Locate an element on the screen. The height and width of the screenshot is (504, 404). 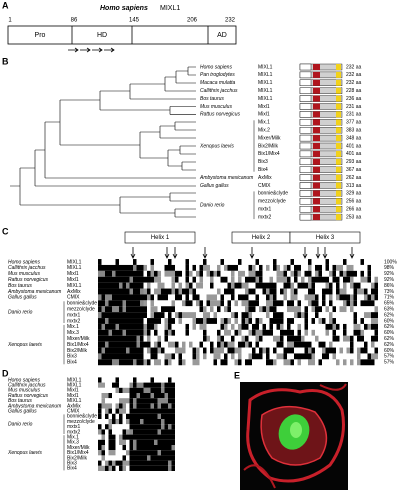
micrograph is located at coordinates (294, 436).